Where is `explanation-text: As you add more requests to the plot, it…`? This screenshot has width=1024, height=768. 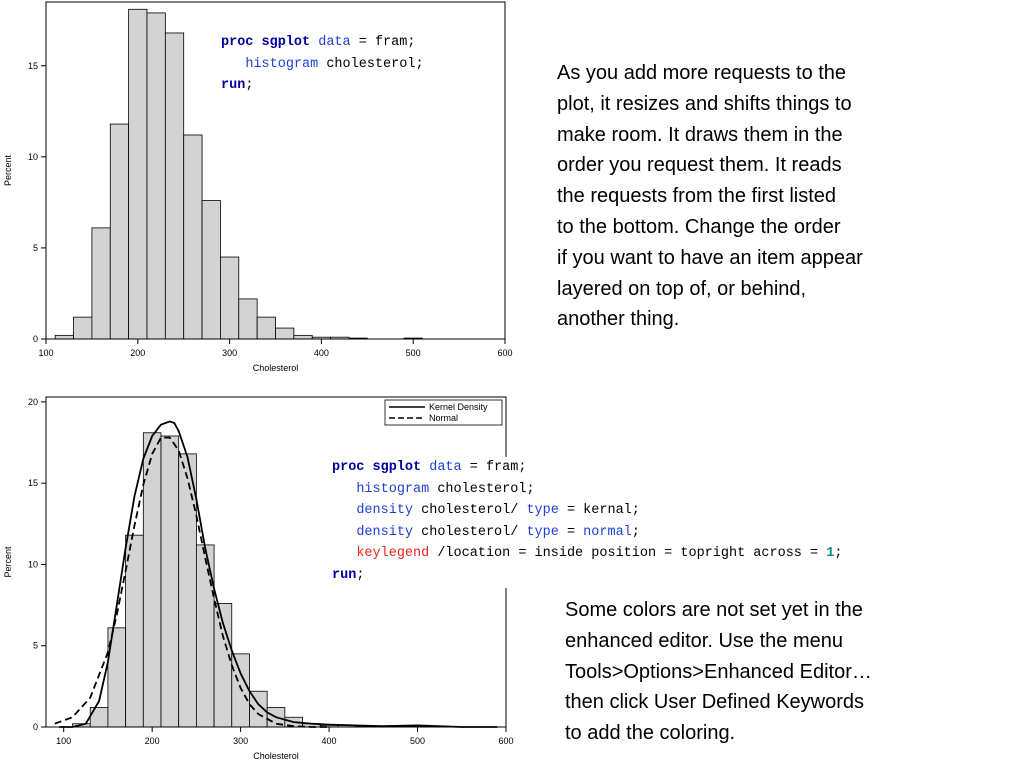
explanation-text: As you add more requests to the plot, it… is located at coordinates (747, 196).